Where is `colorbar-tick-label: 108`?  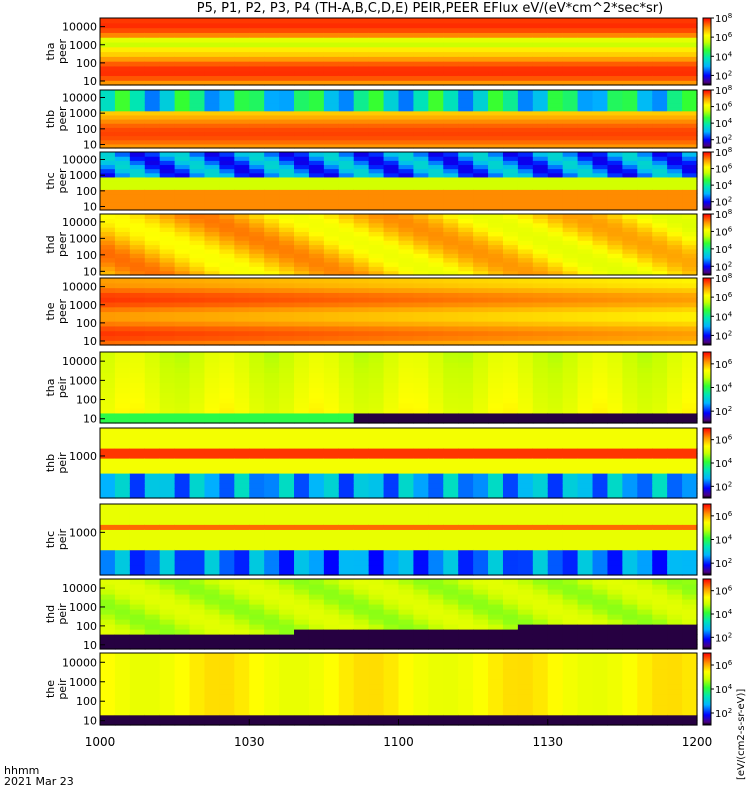 colorbar-tick-label: 108 is located at coordinates (723, 152).